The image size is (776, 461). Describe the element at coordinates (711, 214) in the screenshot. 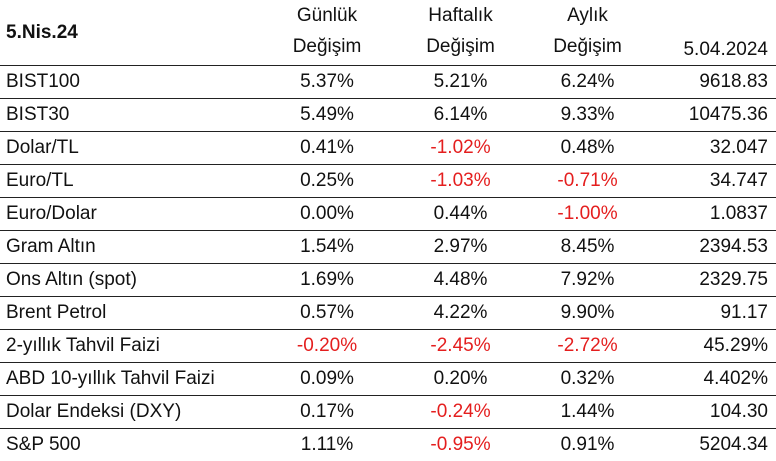

I see `instrument-value: 1.0837` at that location.